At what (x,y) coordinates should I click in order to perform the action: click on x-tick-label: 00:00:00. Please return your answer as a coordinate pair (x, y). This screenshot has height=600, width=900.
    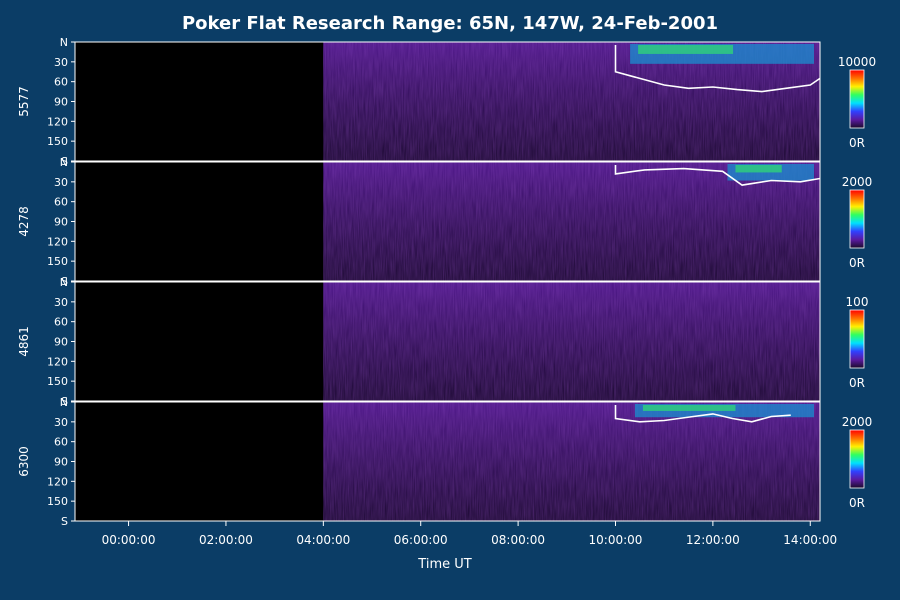
    Looking at the image, I should click on (129, 540).